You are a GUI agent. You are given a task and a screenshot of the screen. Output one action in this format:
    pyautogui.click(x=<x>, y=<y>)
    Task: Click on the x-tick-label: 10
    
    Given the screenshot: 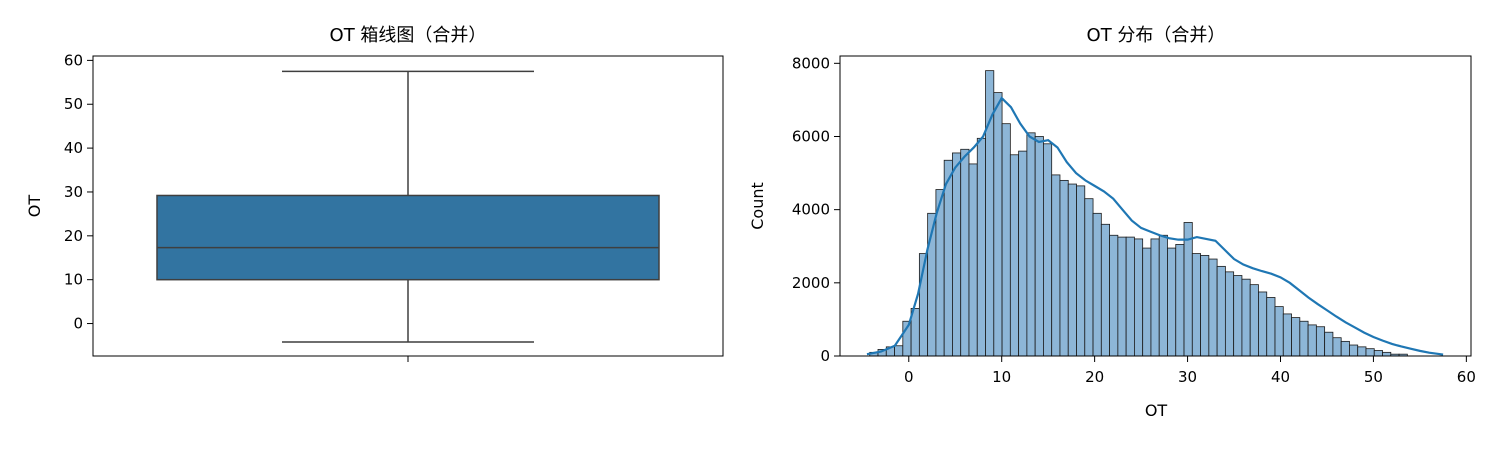 What is the action you would take?
    pyautogui.click(x=1001, y=377)
    